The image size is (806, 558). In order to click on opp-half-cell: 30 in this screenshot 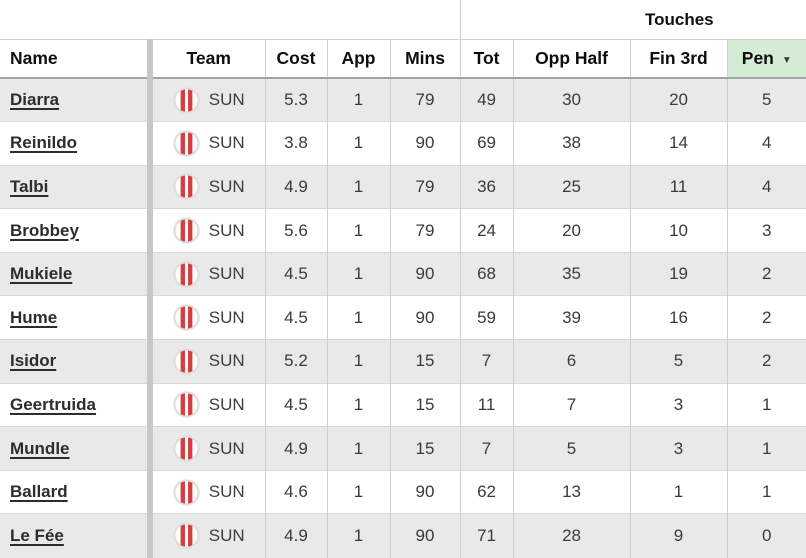, I will do `click(571, 99)`.